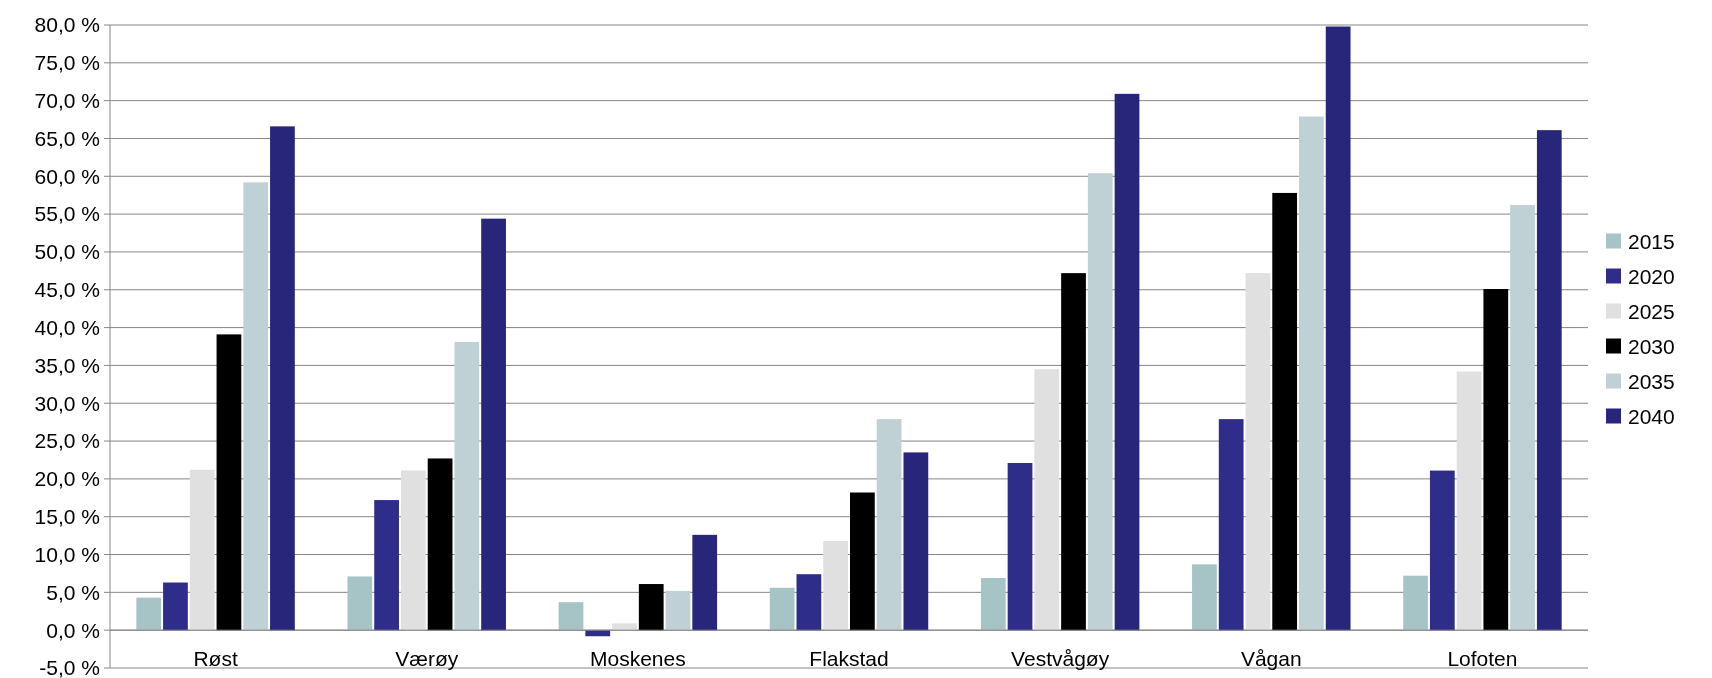 The image size is (1712, 678). Describe the element at coordinates (67, 100) in the screenshot. I see `y-tick-label: 70,0 %` at that location.